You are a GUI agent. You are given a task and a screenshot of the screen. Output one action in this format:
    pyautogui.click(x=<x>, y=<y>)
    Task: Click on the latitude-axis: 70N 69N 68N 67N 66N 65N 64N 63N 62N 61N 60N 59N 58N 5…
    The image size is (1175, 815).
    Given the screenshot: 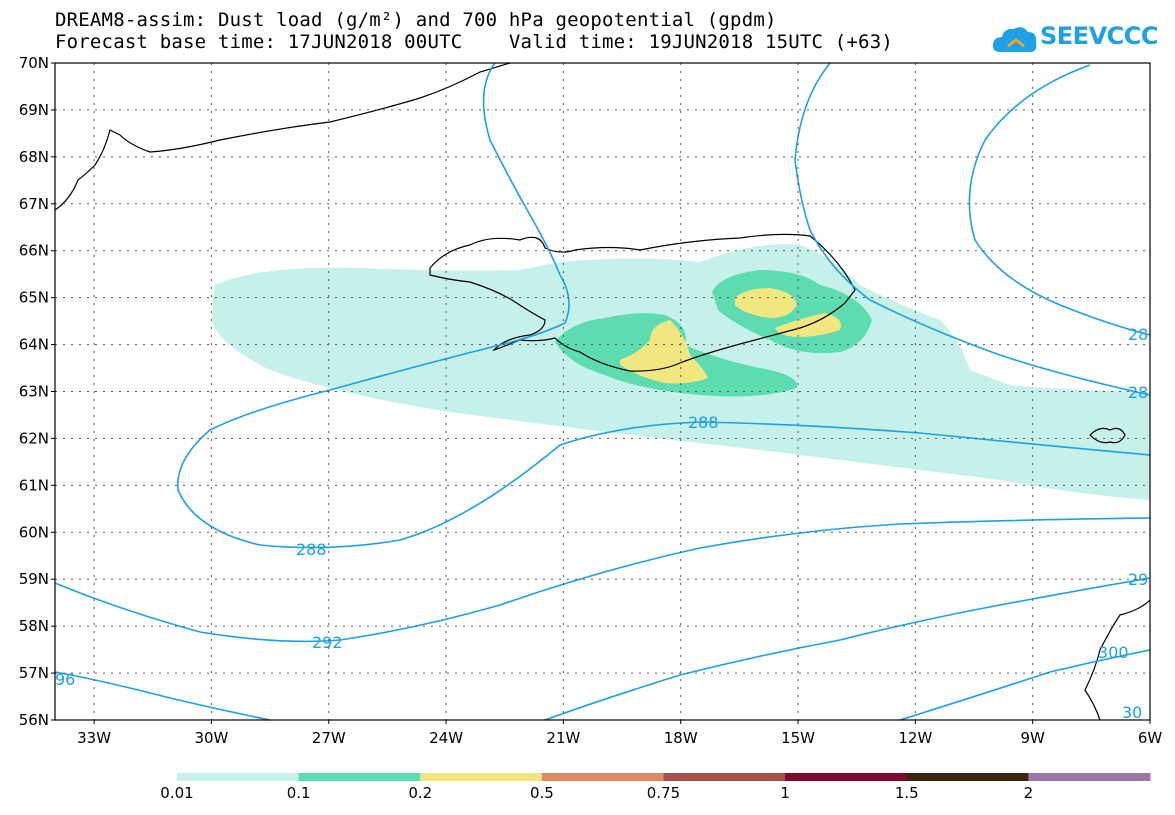 What is the action you would take?
    pyautogui.click(x=37, y=391)
    